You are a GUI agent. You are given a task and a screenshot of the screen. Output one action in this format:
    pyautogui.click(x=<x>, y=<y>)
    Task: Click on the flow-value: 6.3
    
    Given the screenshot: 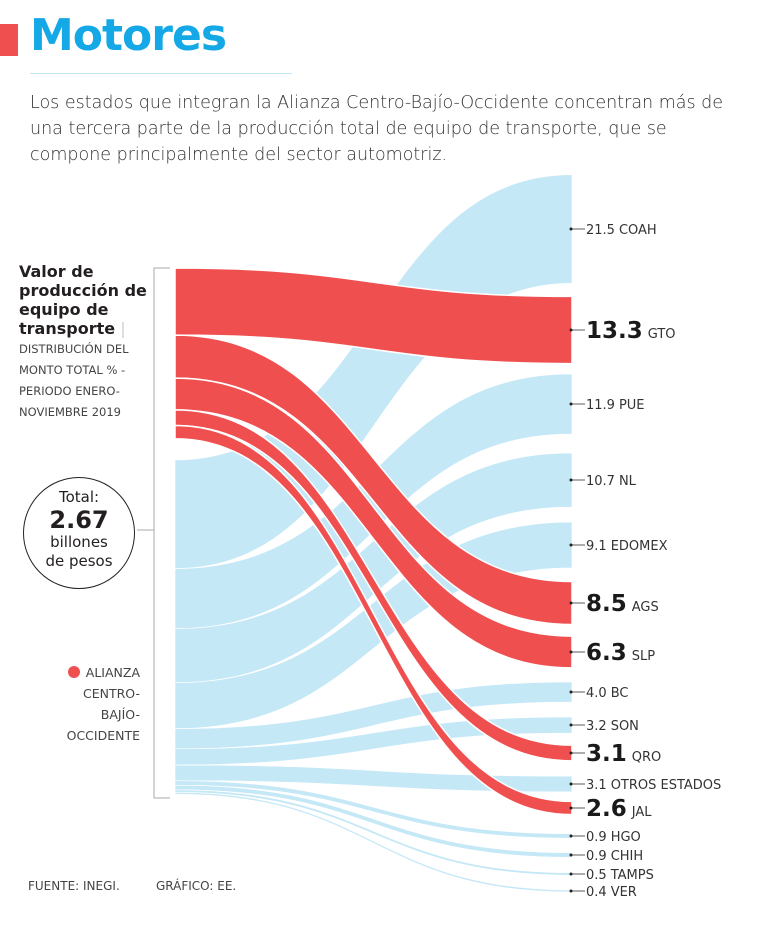 What is the action you would take?
    pyautogui.click(x=606, y=653)
    